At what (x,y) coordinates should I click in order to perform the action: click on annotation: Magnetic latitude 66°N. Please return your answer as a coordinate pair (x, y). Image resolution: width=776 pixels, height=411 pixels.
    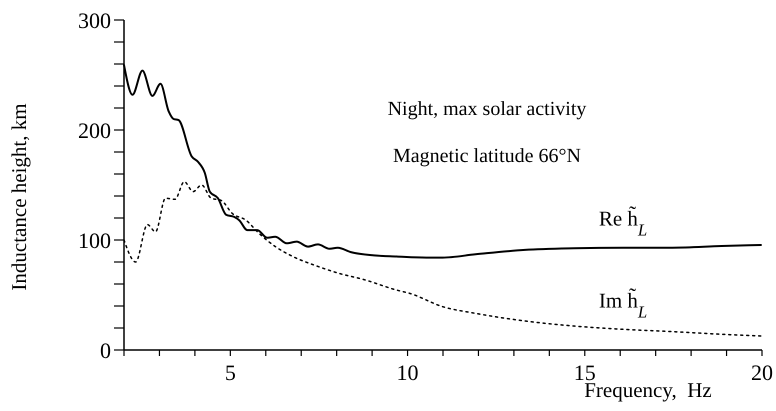
    Looking at the image, I should click on (487, 156).